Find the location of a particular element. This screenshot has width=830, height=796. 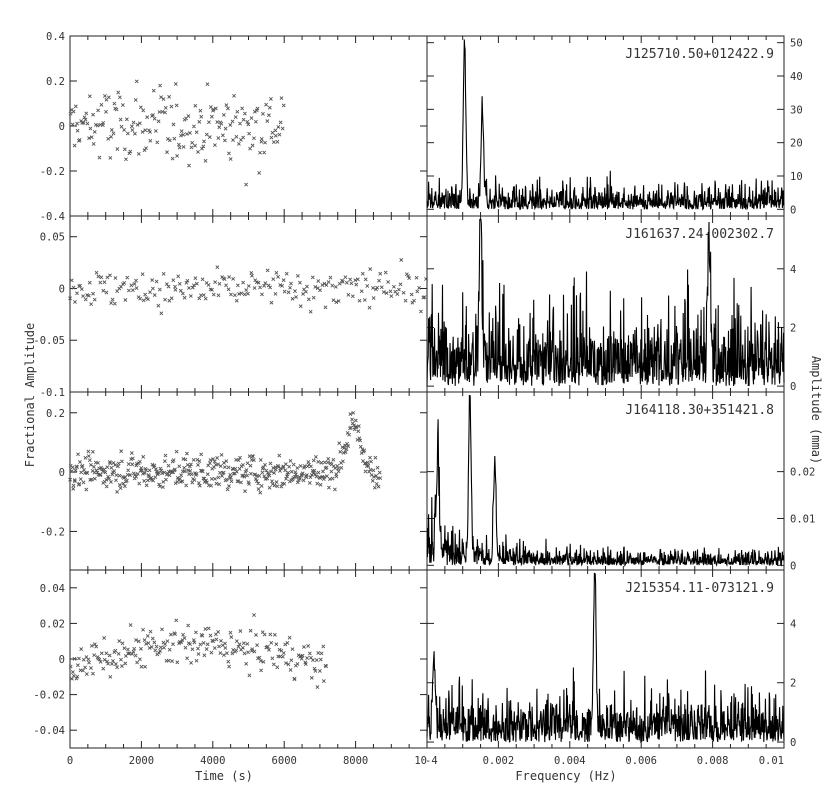

panel-frame is located at coordinates (605, 481).